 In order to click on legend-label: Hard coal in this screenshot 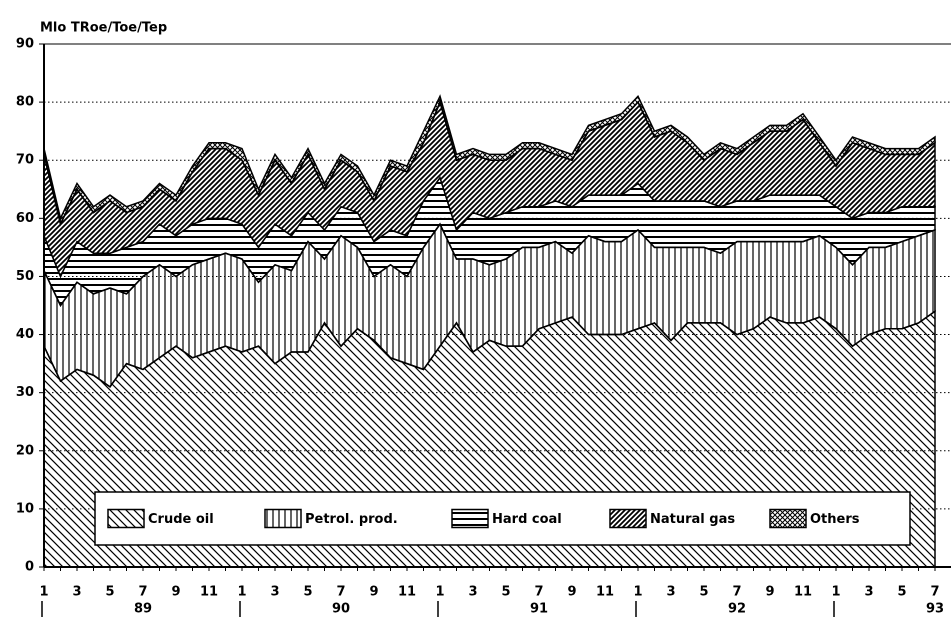, I will do `click(527, 519)`.